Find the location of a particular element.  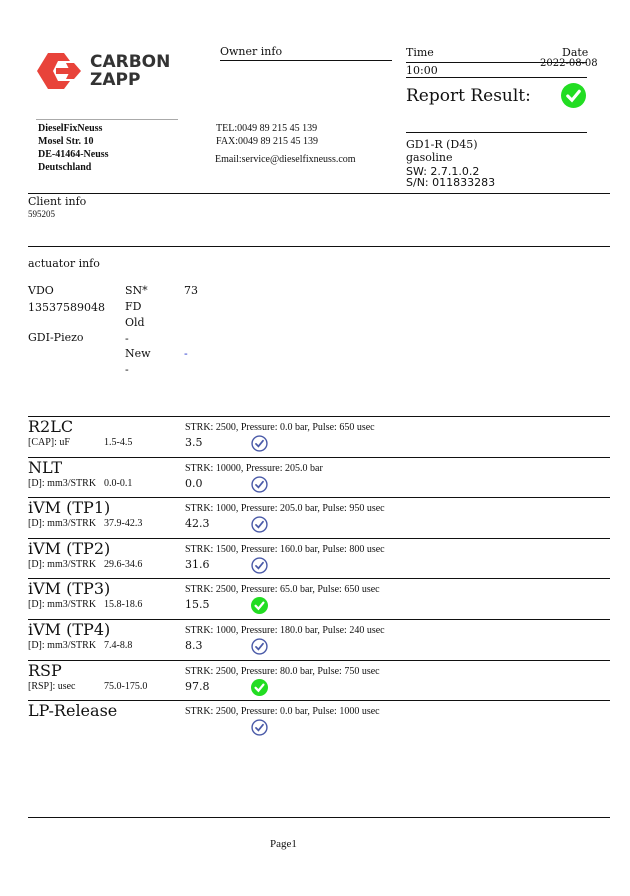

actuator-col2-item: SN* is located at coordinates (136, 290).